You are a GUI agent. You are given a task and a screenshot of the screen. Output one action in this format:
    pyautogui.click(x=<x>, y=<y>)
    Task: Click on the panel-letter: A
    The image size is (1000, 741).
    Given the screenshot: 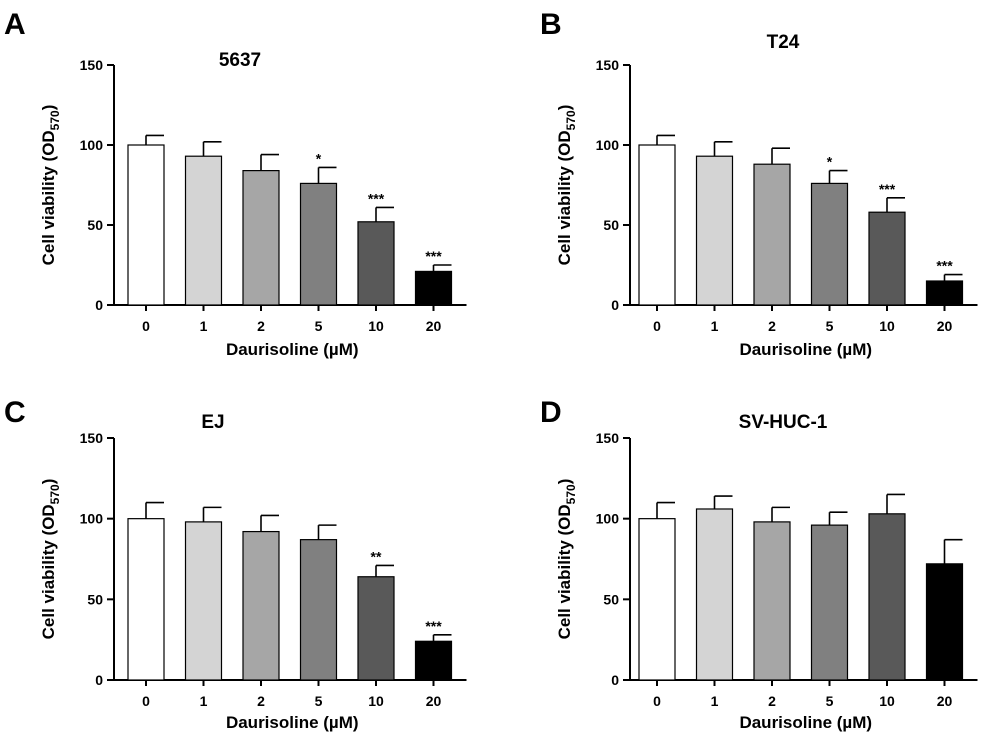 What is the action you would take?
    pyautogui.click(x=15, y=24)
    